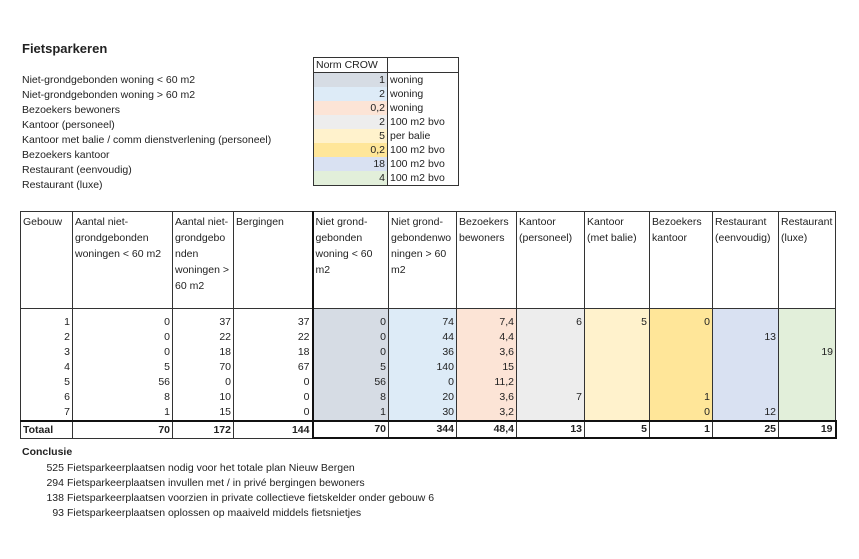 This screenshot has height=559, width=859. What do you see at coordinates (486, 413) in the screenshot?
I see `table-cell: 3,2` at bounding box center [486, 413].